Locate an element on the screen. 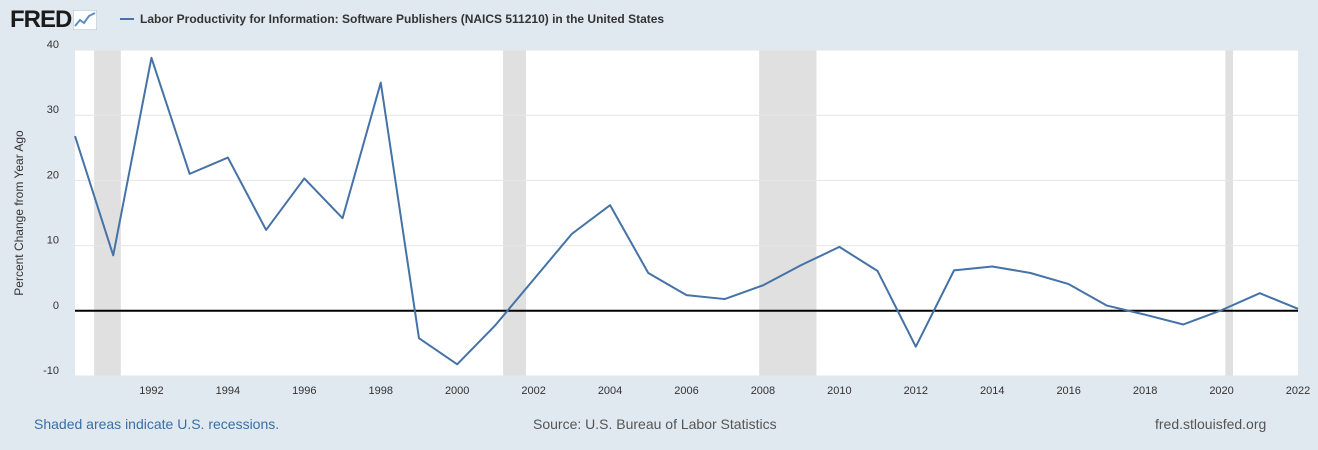 The height and width of the screenshot is (450, 1318). x-tick-label: 2000 is located at coordinates (457, 391).